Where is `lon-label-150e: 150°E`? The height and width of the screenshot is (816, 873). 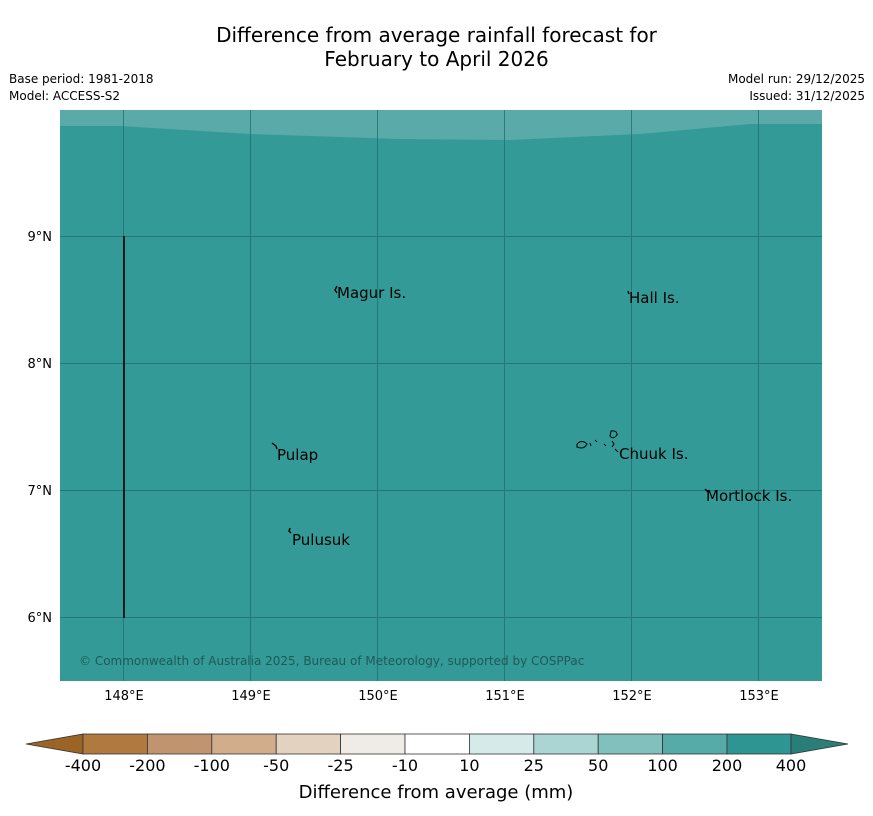 lon-label-150e: 150°E is located at coordinates (378, 696).